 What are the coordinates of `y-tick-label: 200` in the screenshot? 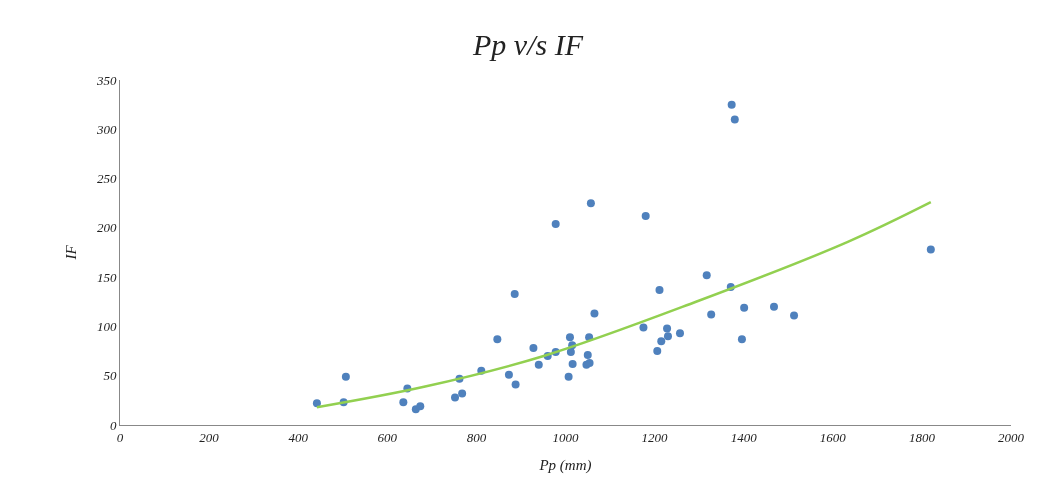 It's located at (106, 228).